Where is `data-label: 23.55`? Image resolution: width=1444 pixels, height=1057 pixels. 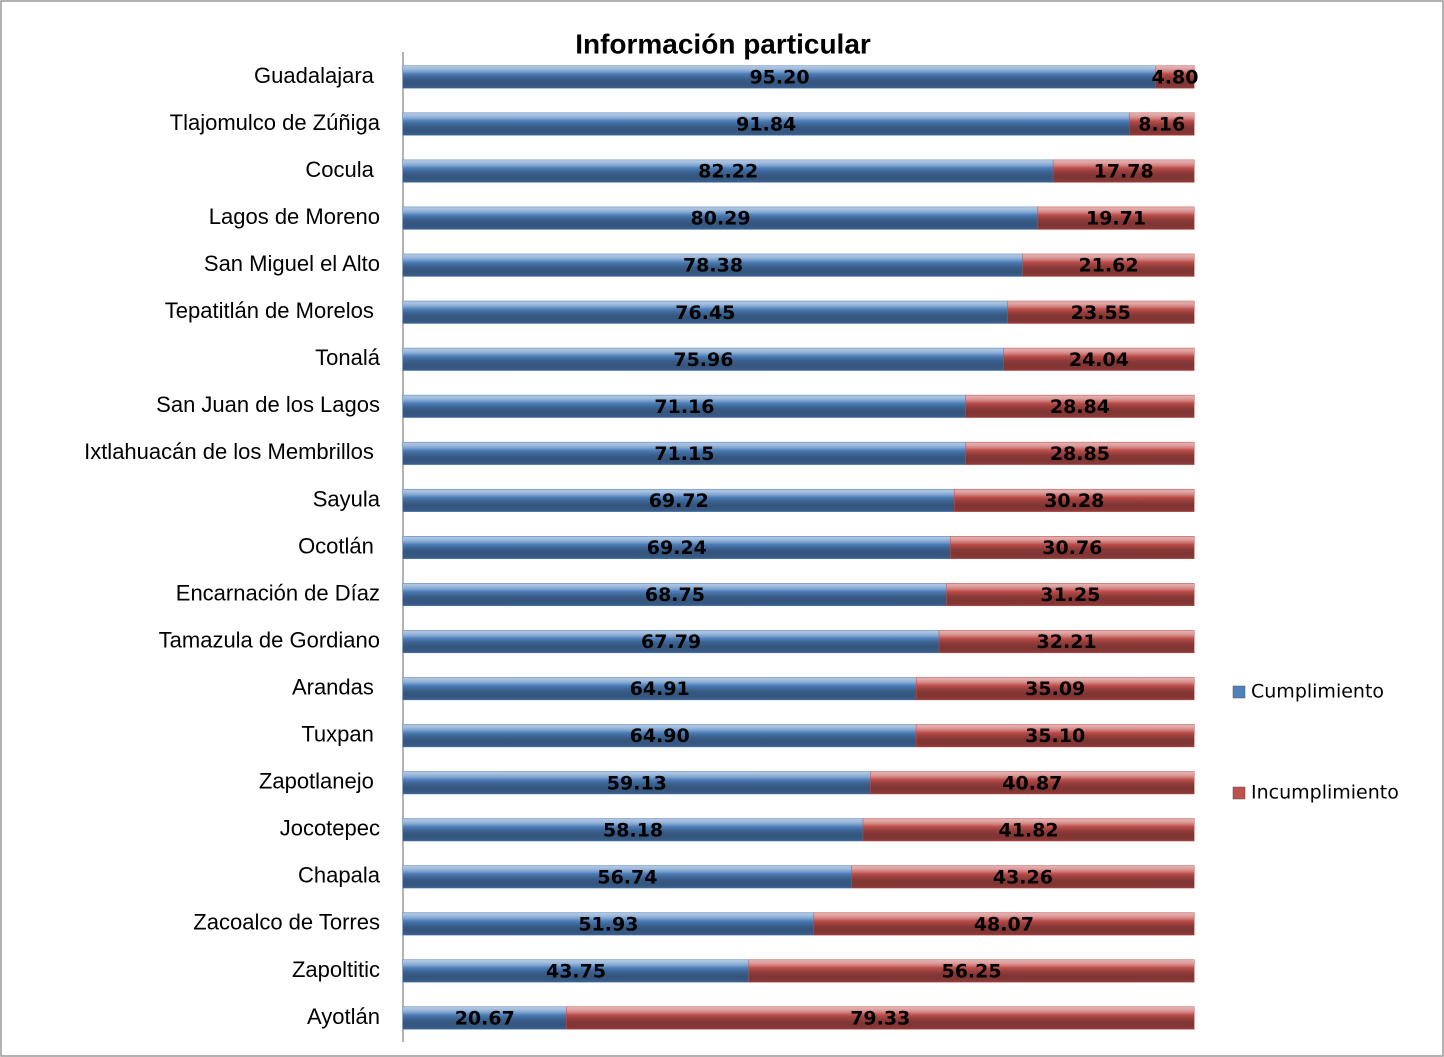
data-label: 23.55 is located at coordinates (1101, 313).